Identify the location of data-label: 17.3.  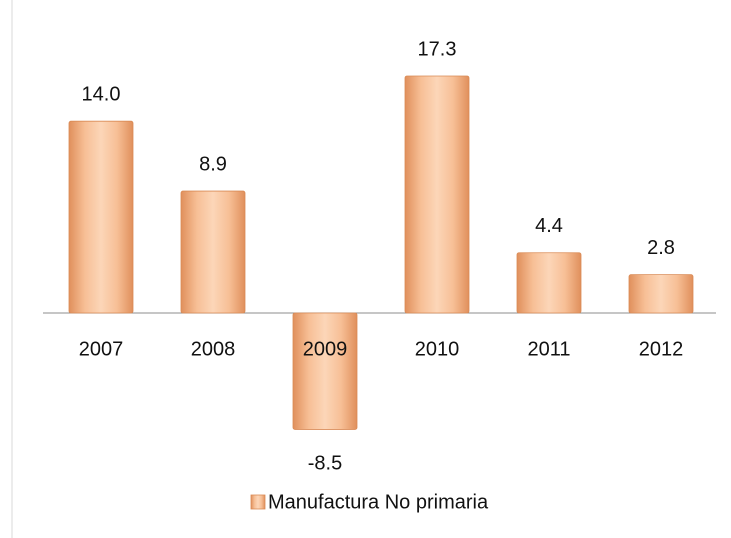
(437, 49).